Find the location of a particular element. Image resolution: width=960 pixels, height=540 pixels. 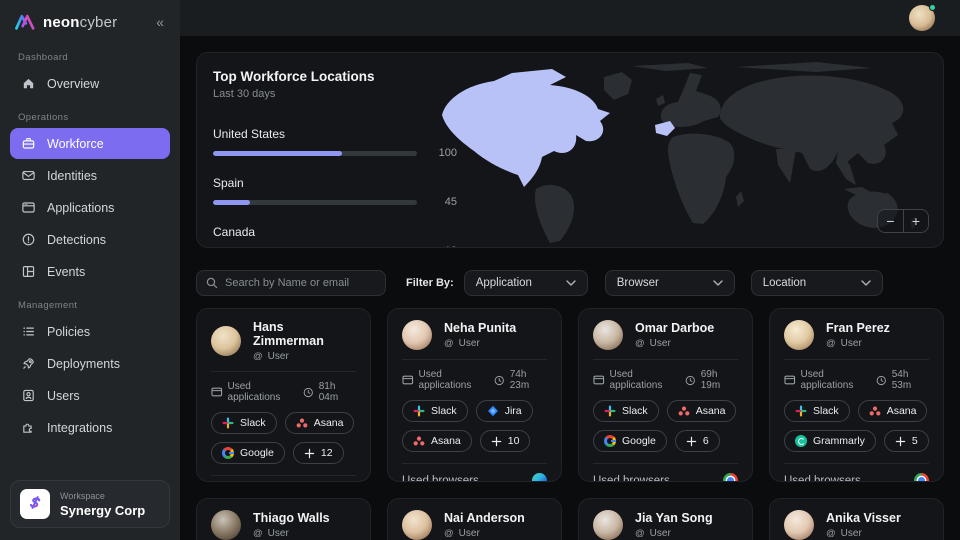

search-input is located at coordinates (300, 283).